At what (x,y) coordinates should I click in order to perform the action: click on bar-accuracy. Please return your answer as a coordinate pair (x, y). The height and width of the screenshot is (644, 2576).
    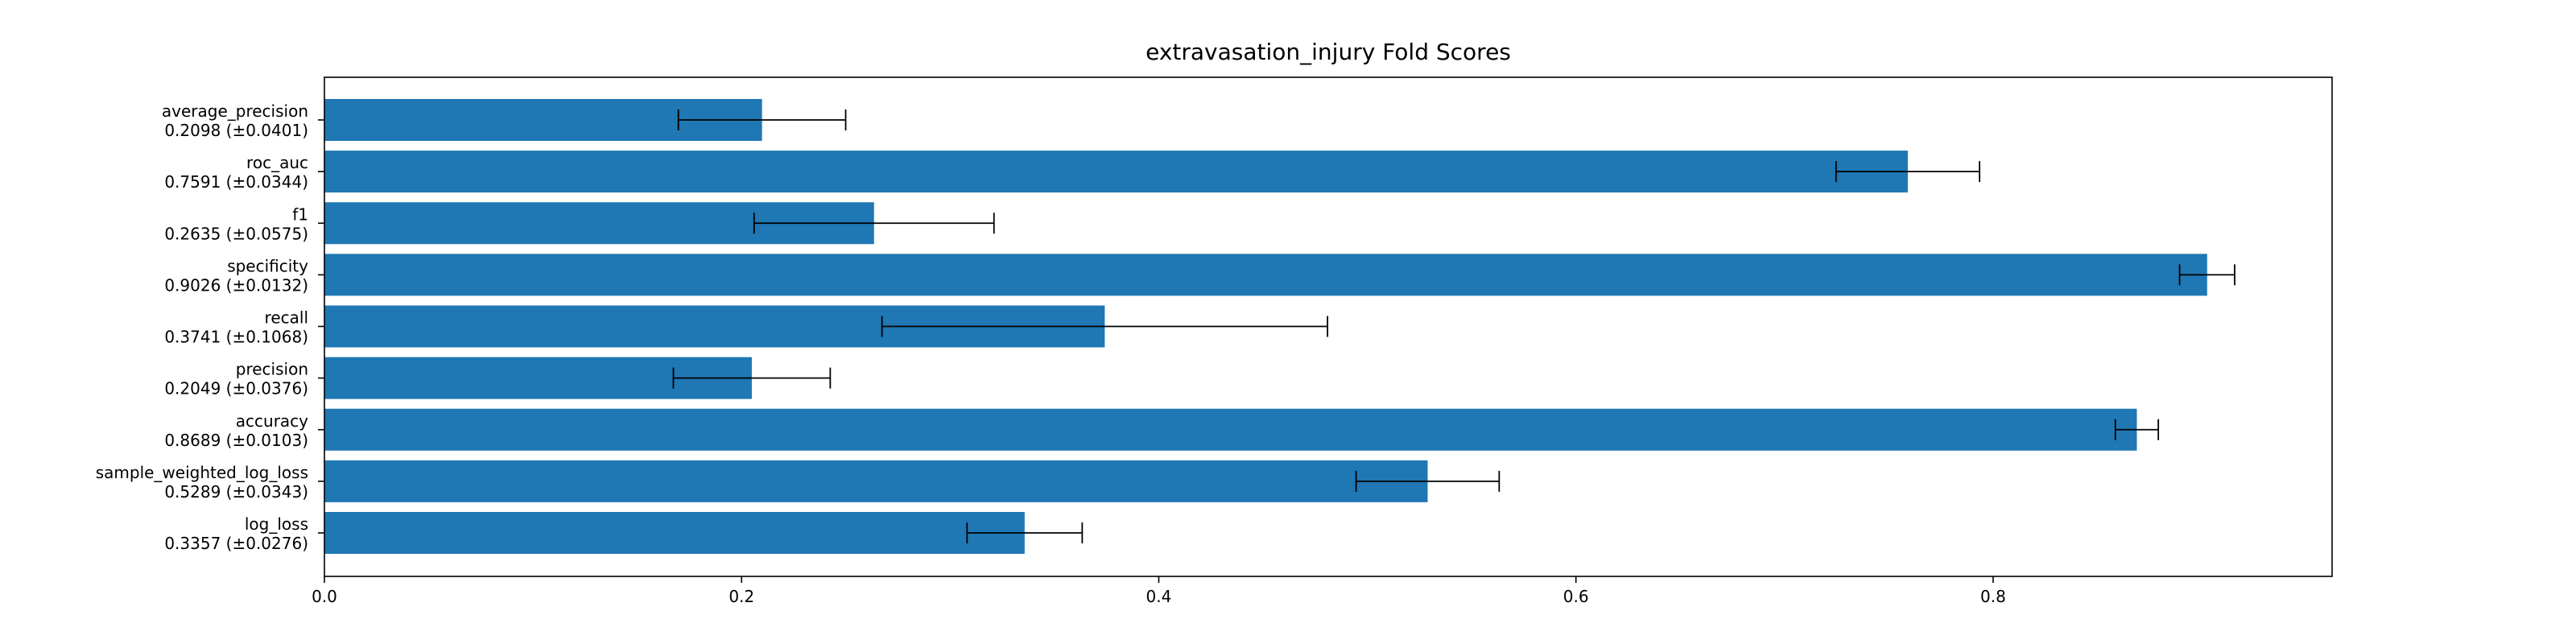
    Looking at the image, I should click on (1230, 429).